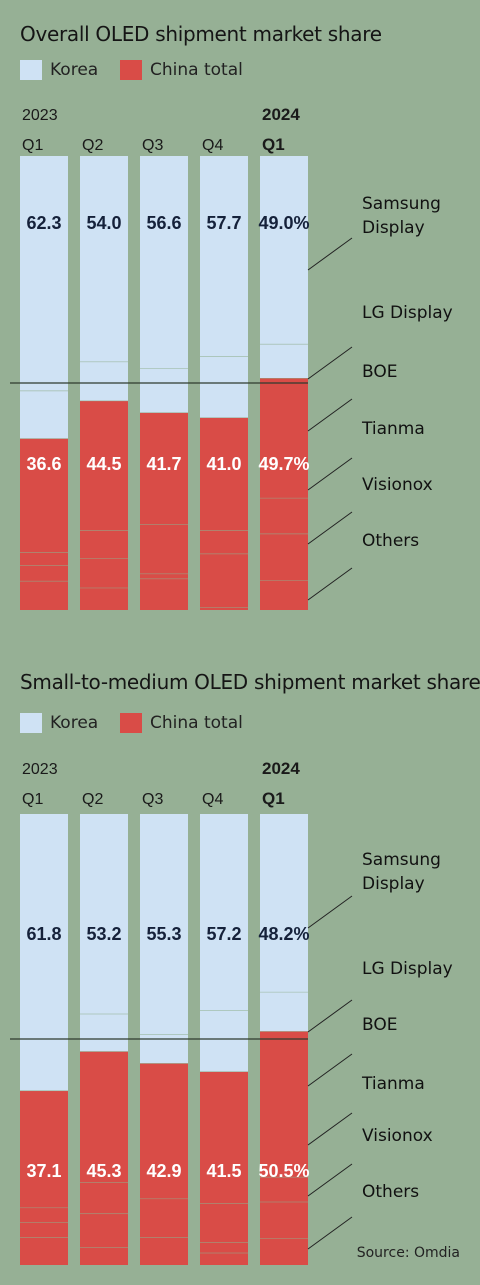  Describe the element at coordinates (283, 223) in the screenshot. I see `korea-share-label: 49.0%` at that location.